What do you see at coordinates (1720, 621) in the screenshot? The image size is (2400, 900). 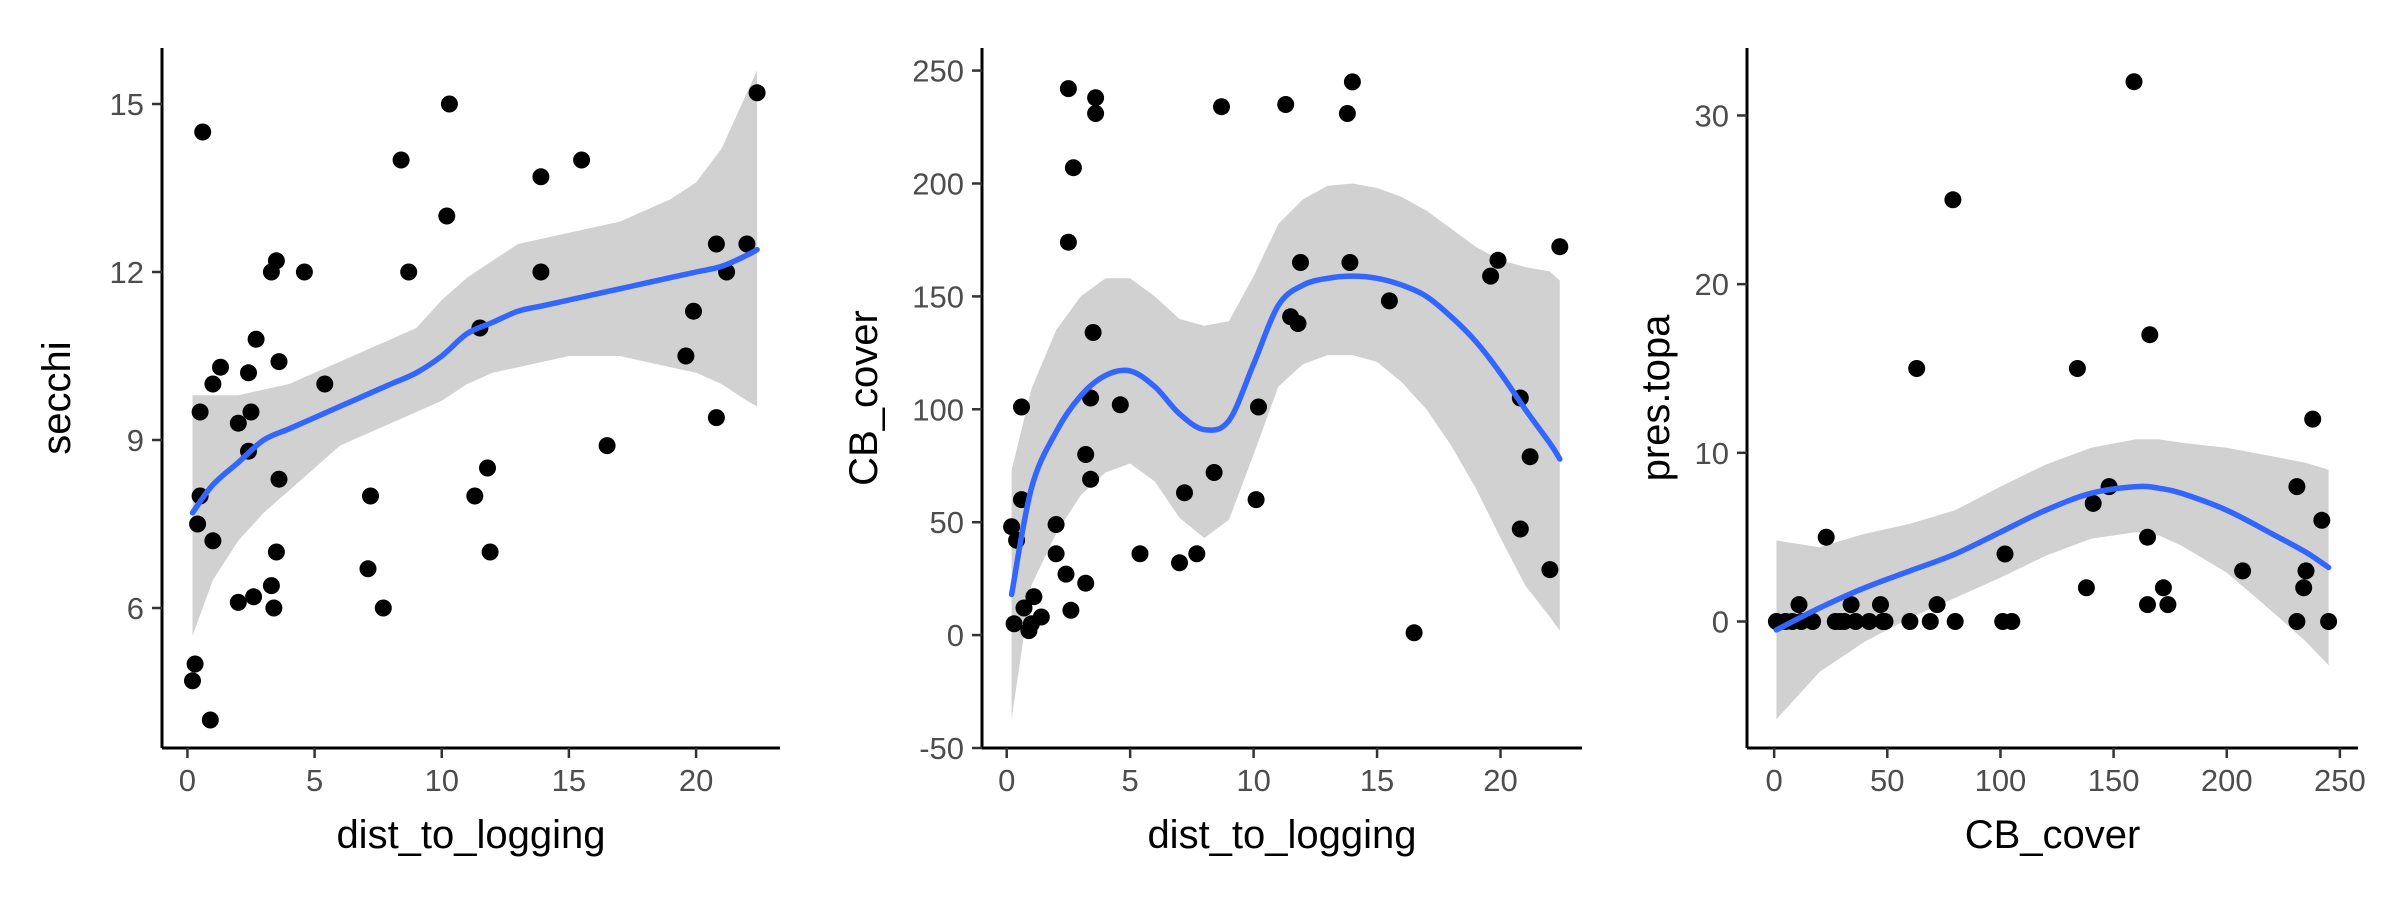 I see `y-tick-label: 0` at bounding box center [1720, 621].